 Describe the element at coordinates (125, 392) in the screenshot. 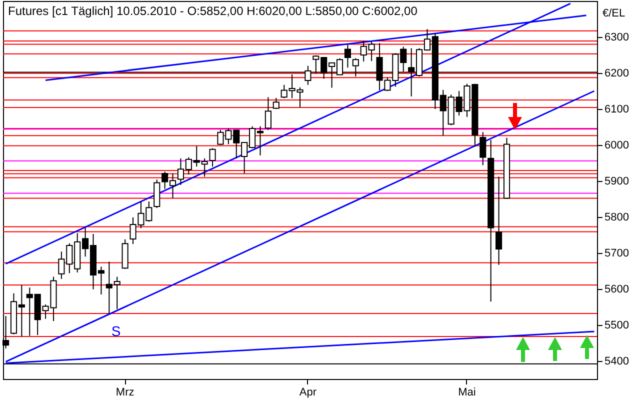

I see `x-tick-label: Mrz` at that location.